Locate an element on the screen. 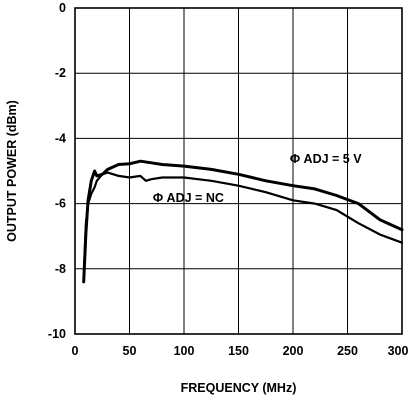 This screenshot has width=409, height=402. y-tick-label: -2 is located at coordinates (60, 73).